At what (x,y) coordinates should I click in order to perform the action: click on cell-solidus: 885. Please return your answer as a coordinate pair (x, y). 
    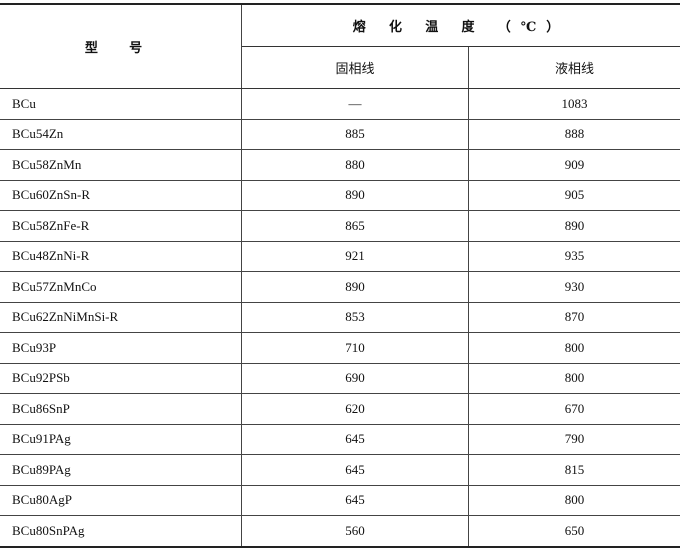
    Looking at the image, I should click on (355, 134).